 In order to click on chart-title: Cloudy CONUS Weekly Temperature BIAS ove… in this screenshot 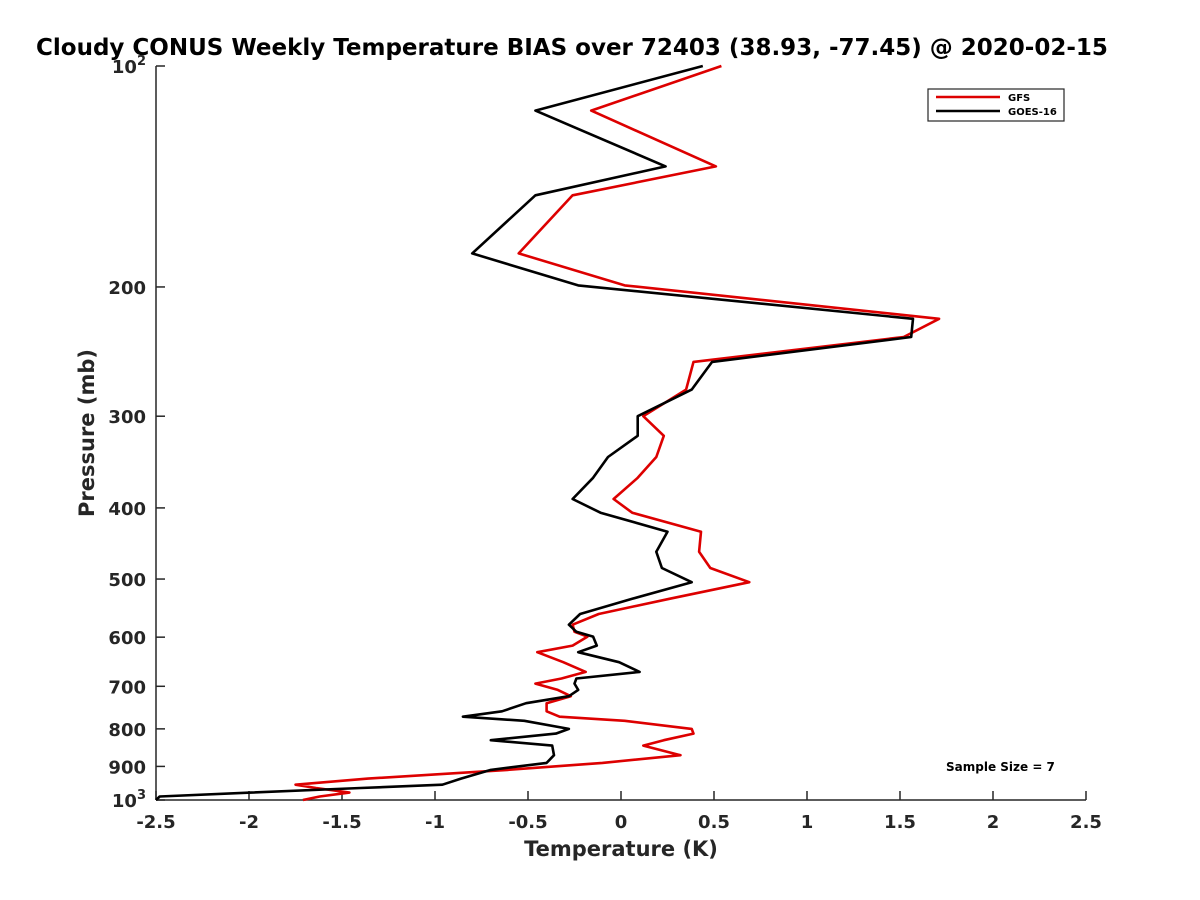, I will do `click(572, 48)`.